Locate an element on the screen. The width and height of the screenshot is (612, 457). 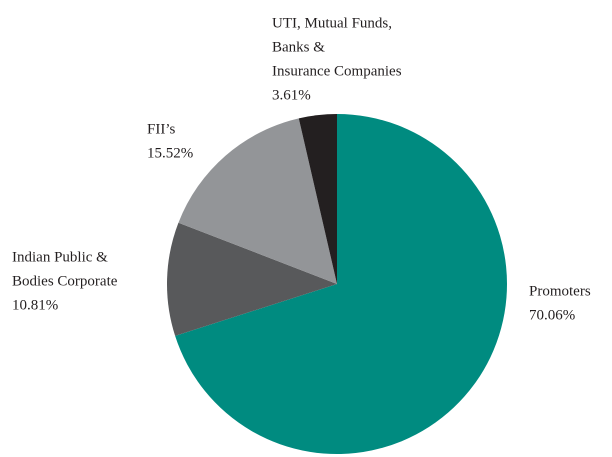
slice-label: Promoters is located at coordinates (560, 291).